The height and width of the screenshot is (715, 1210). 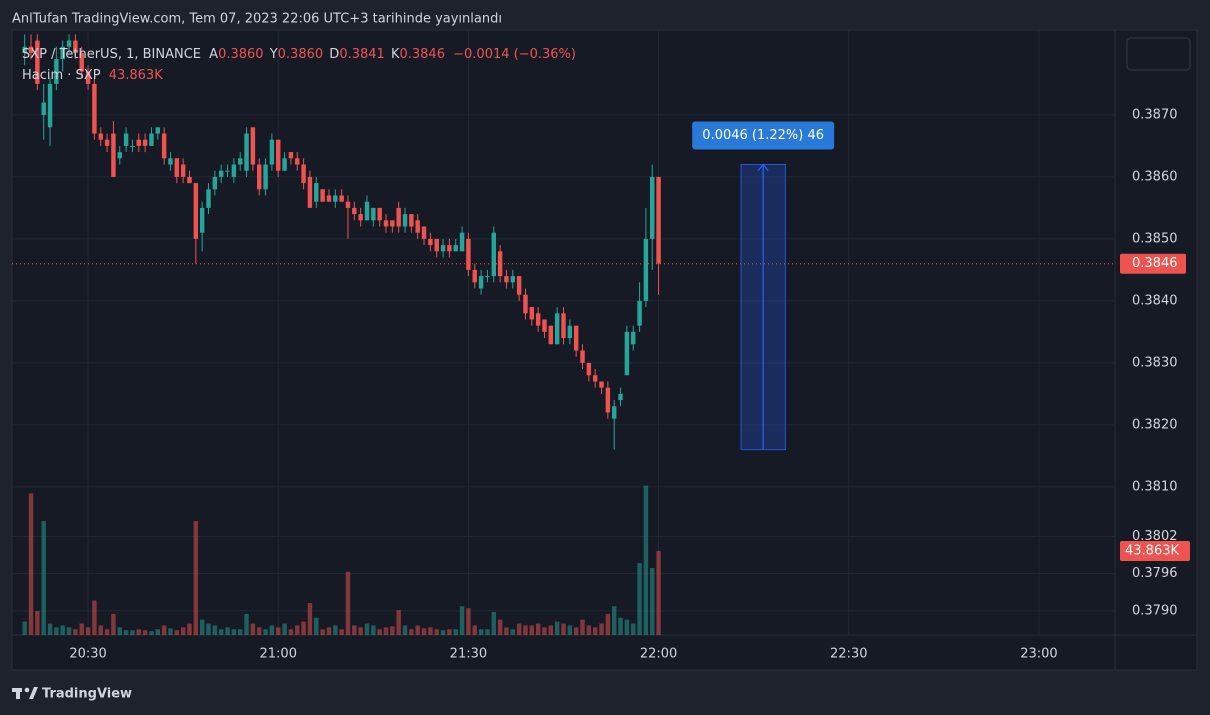 I want to click on legend-volume: 43.863K, so click(x=136, y=75).